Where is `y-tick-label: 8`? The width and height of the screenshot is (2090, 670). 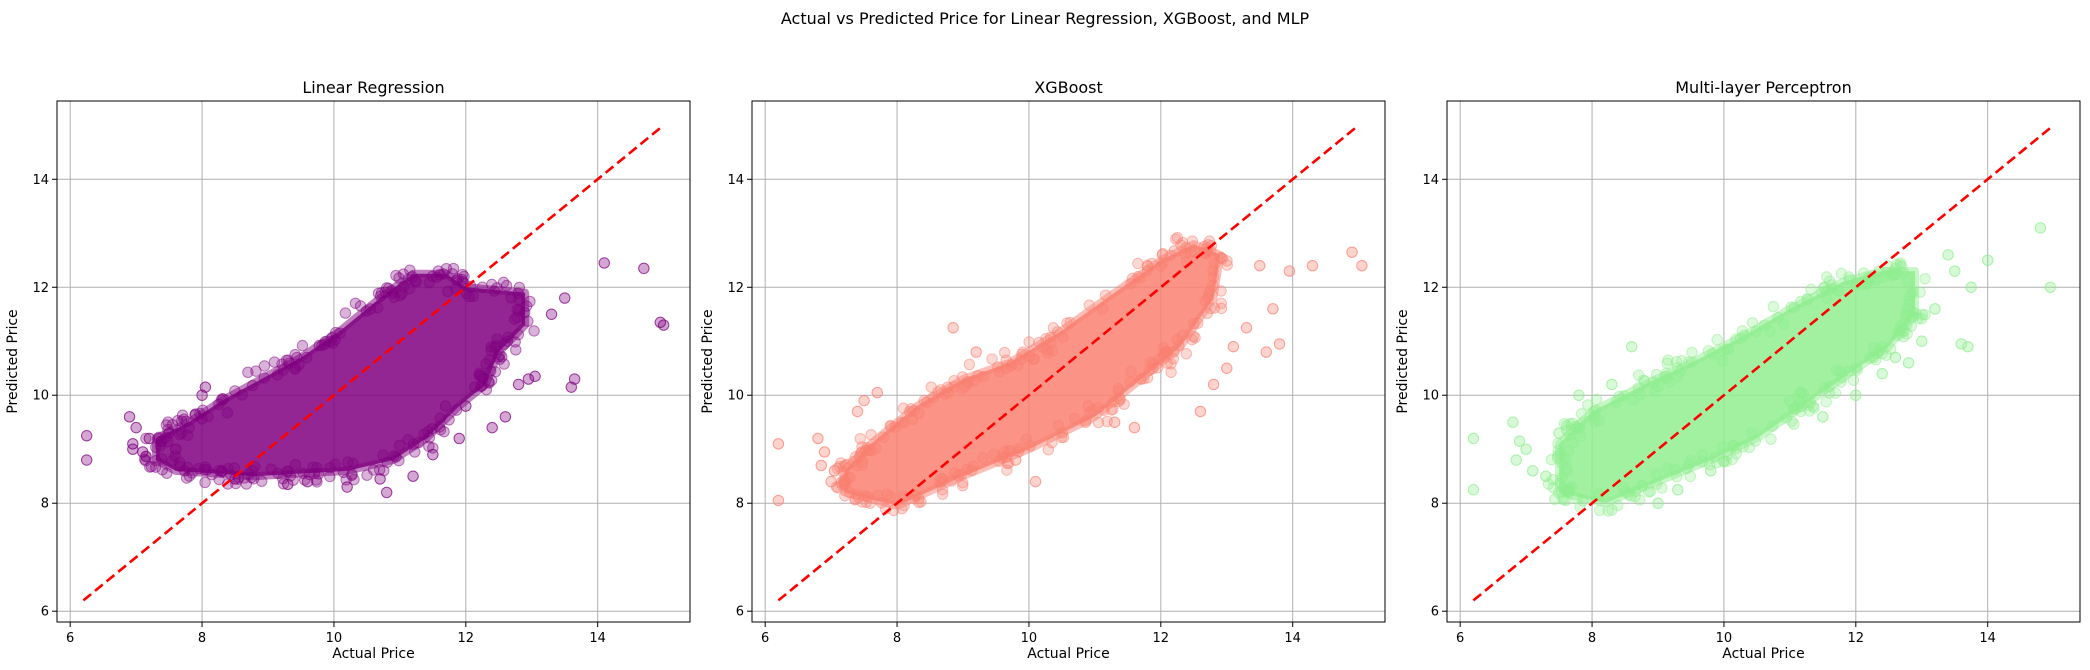
y-tick-label: 8 is located at coordinates (1435, 504).